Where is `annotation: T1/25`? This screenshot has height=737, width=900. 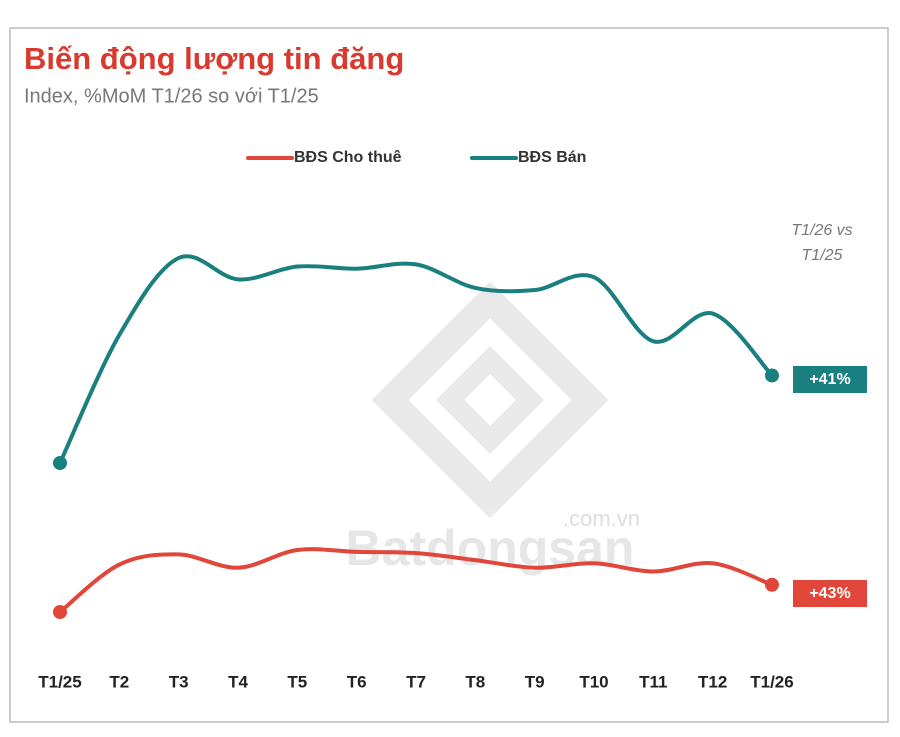
annotation: T1/25 is located at coordinates (822, 255).